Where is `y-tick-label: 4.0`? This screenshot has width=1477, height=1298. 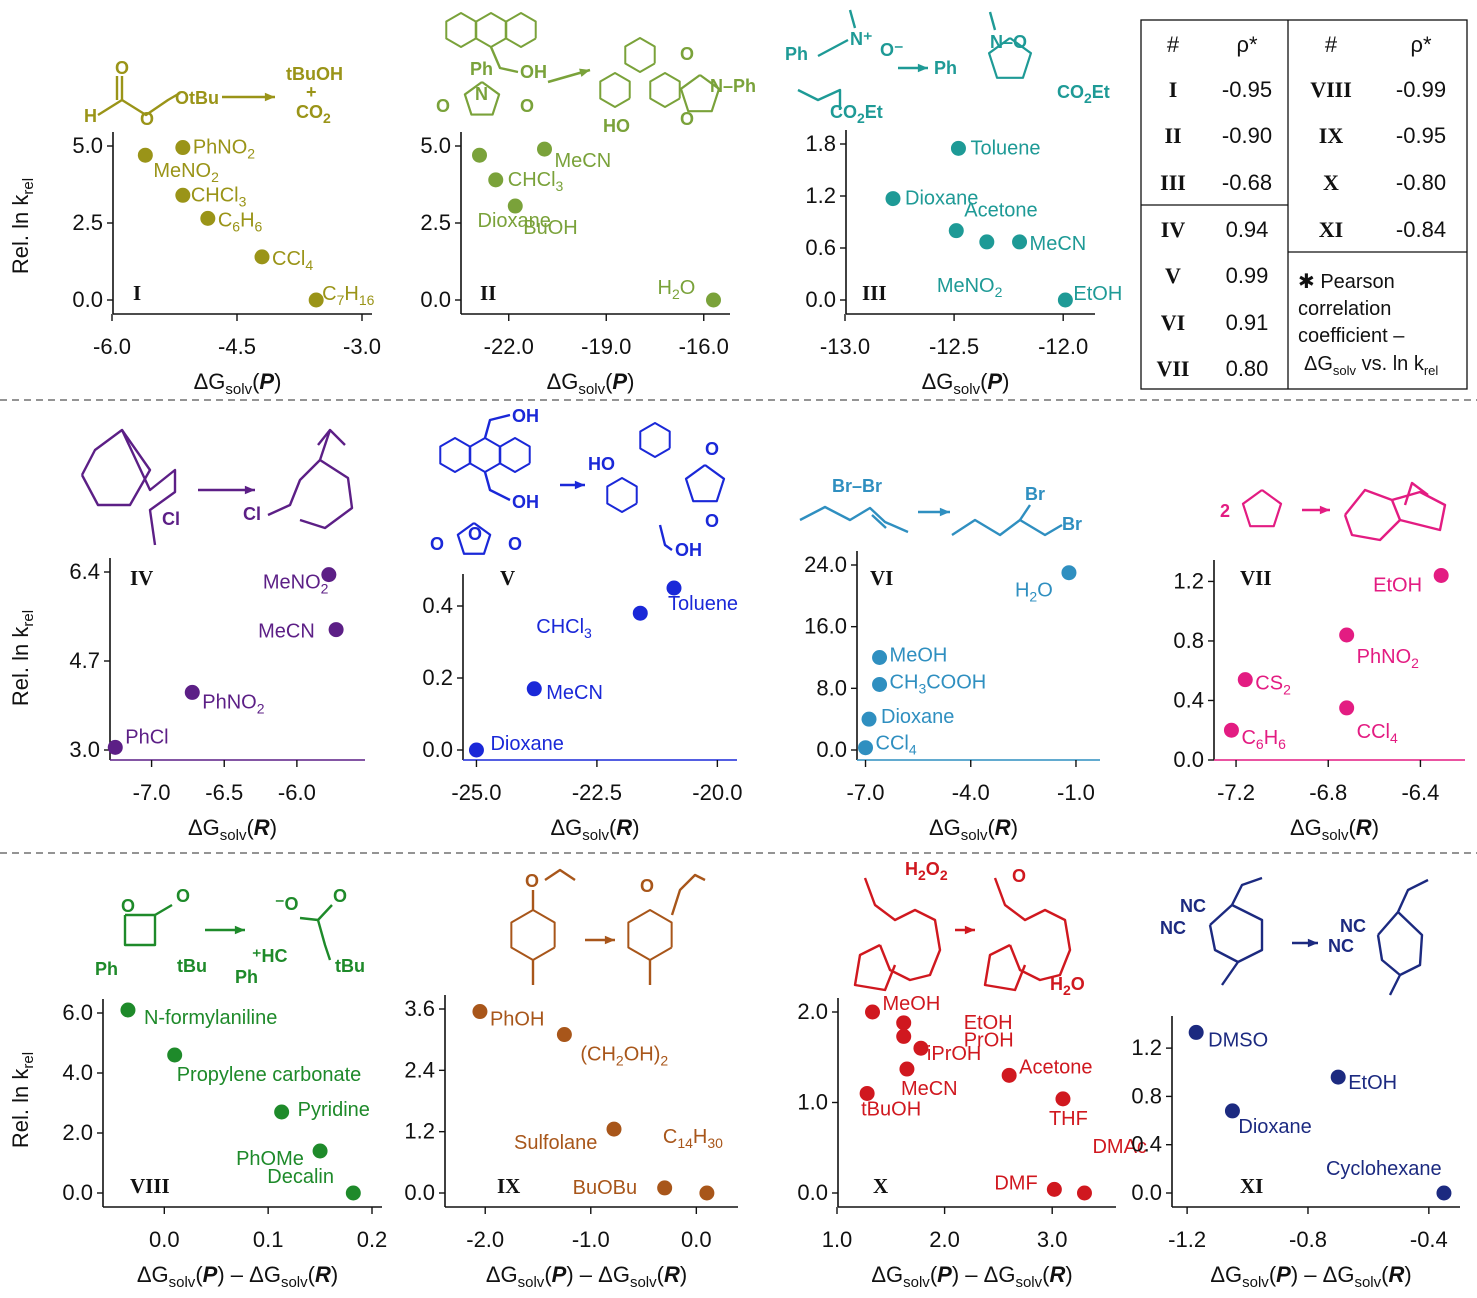 y-tick-label: 4.0 is located at coordinates (77, 1072).